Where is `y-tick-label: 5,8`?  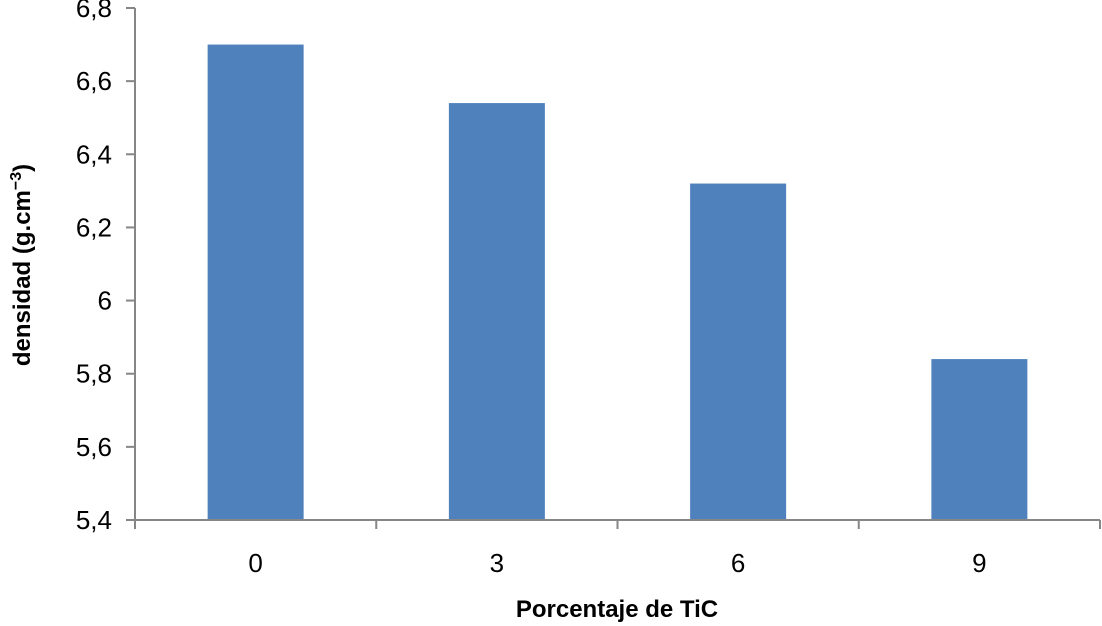
y-tick-label: 5,8 is located at coordinates (94, 374).